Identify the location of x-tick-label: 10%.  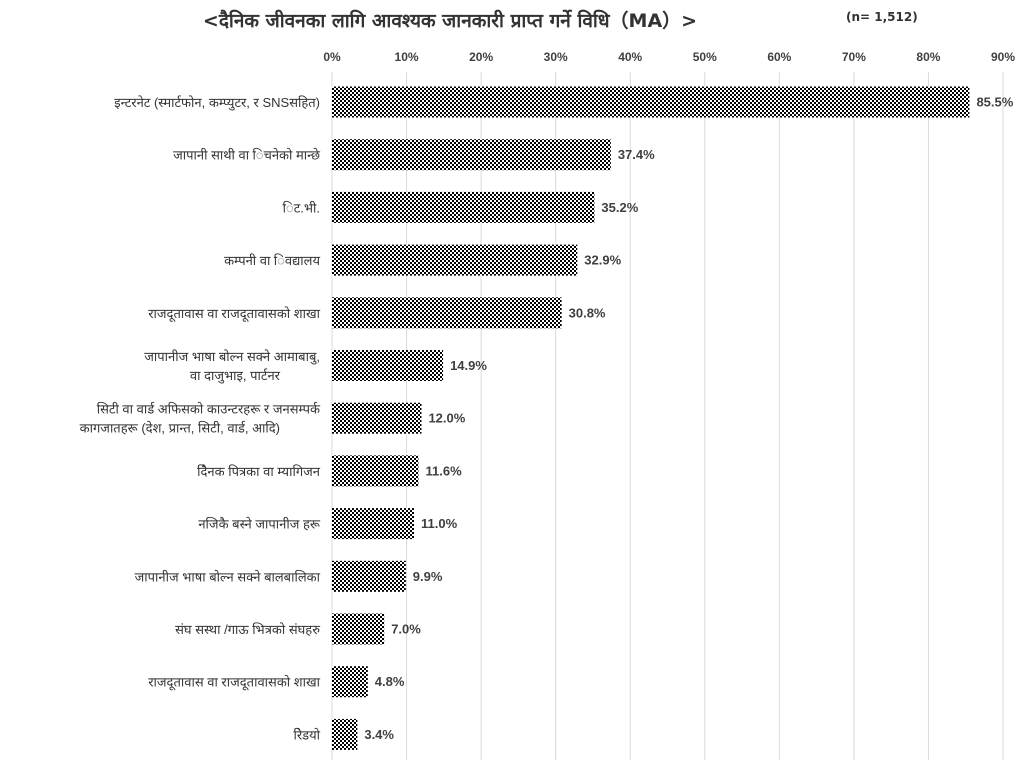
(407, 57).